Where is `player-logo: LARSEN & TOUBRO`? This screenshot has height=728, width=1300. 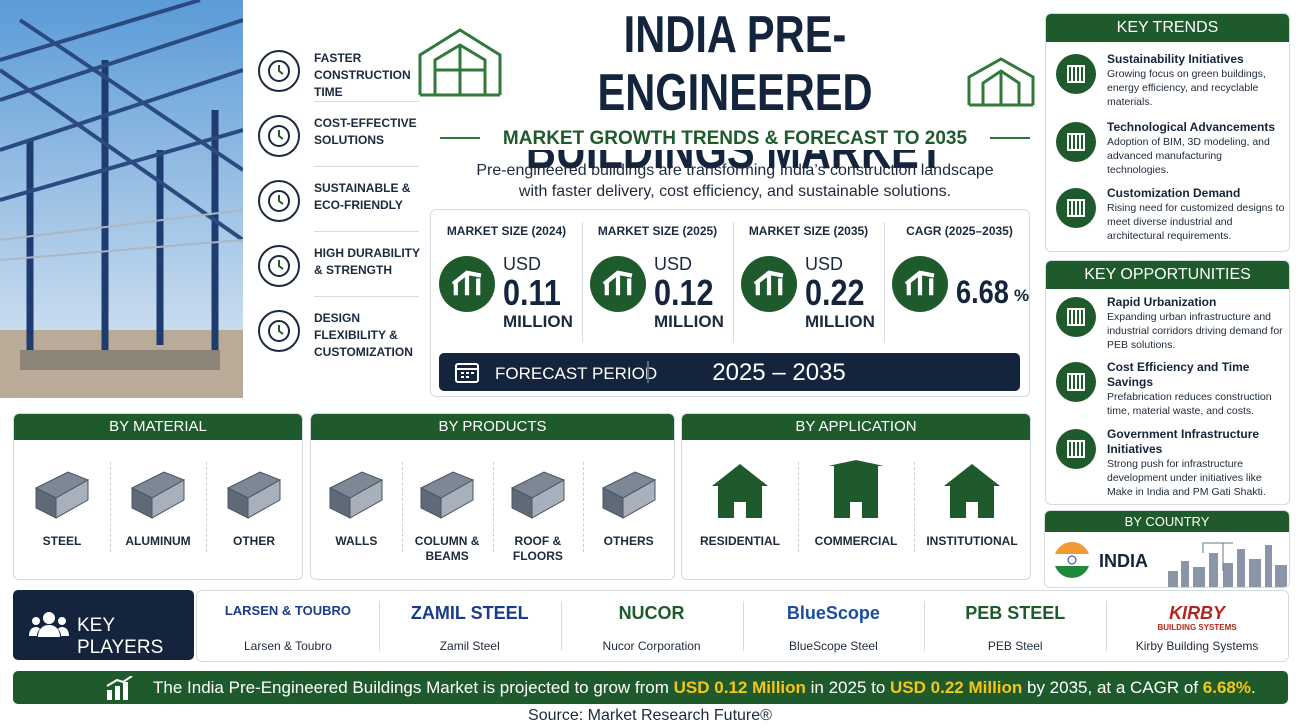
player-logo: LARSEN & TOUBRO is located at coordinates (287, 610).